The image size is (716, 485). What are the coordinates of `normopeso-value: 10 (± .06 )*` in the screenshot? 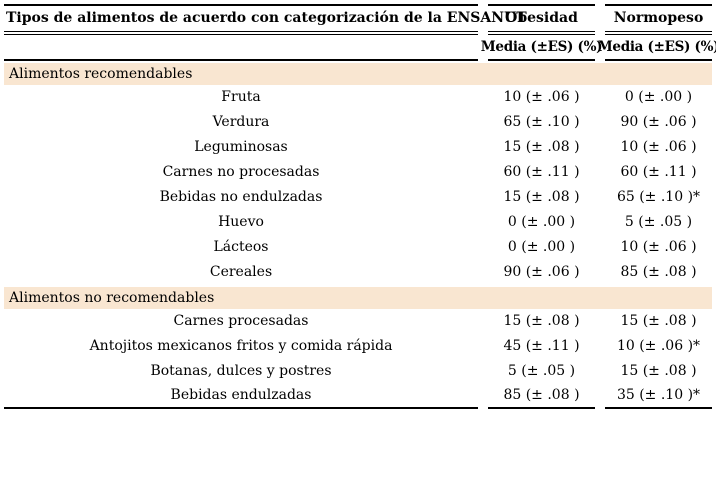 It's located at (658, 345).